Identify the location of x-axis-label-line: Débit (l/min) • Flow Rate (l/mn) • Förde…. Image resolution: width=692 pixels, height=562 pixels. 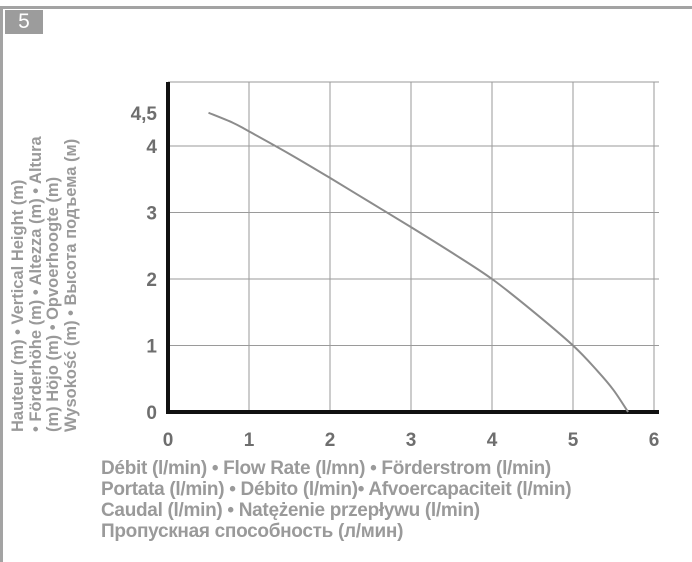
(326, 468).